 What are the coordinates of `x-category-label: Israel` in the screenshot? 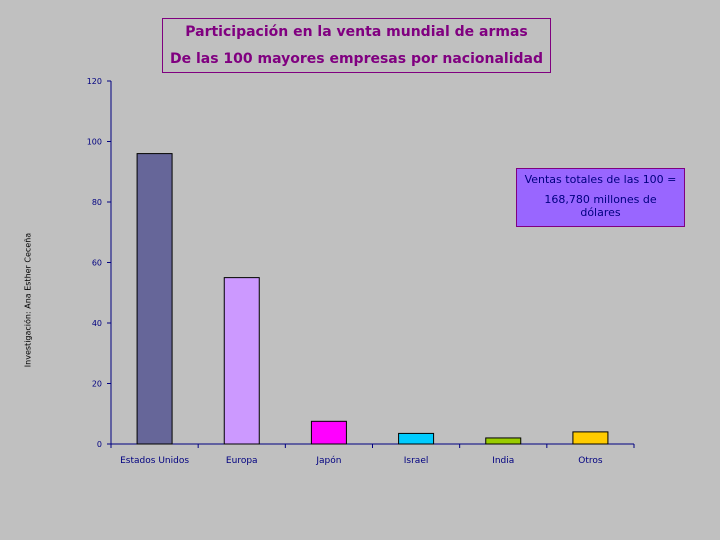 It's located at (416, 461).